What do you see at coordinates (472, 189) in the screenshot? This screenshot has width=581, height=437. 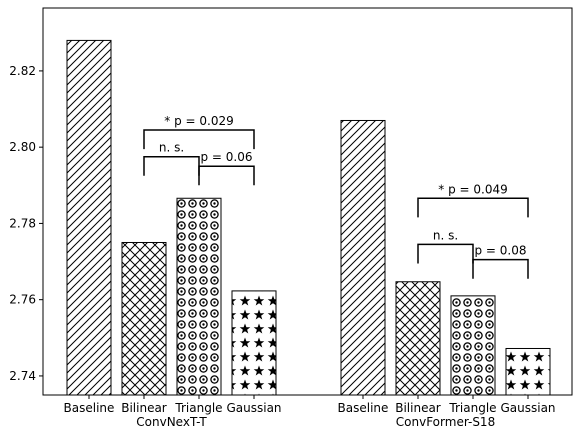 I see `significance-label: * p = 0.049` at bounding box center [472, 189].